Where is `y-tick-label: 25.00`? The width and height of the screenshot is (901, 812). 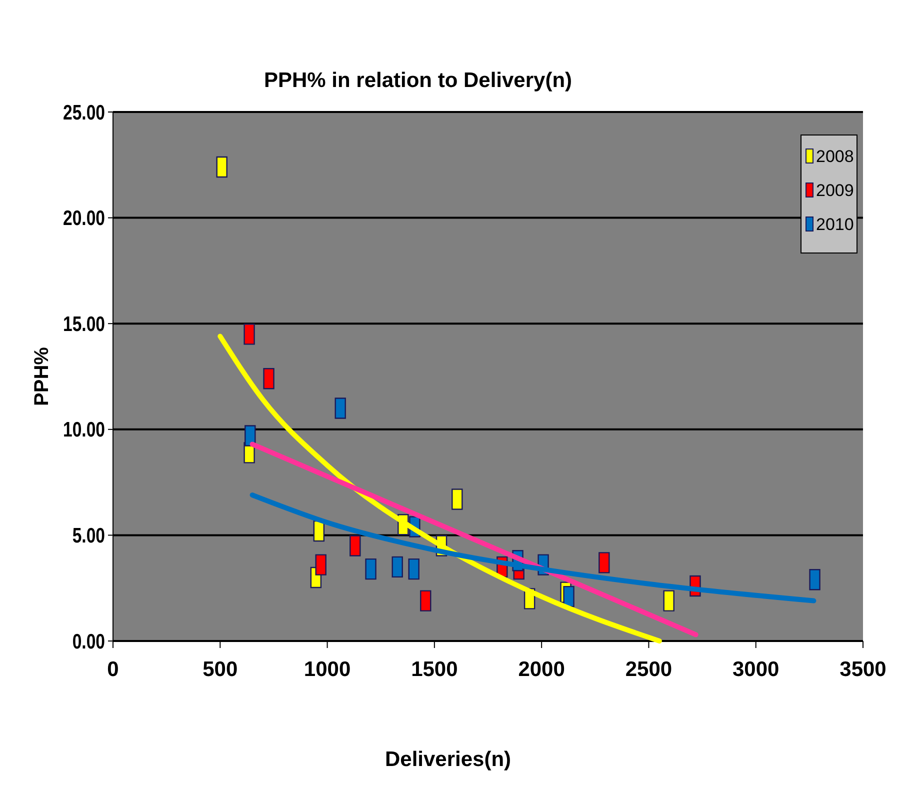
y-tick-label: 25.00 is located at coordinates (83, 113).